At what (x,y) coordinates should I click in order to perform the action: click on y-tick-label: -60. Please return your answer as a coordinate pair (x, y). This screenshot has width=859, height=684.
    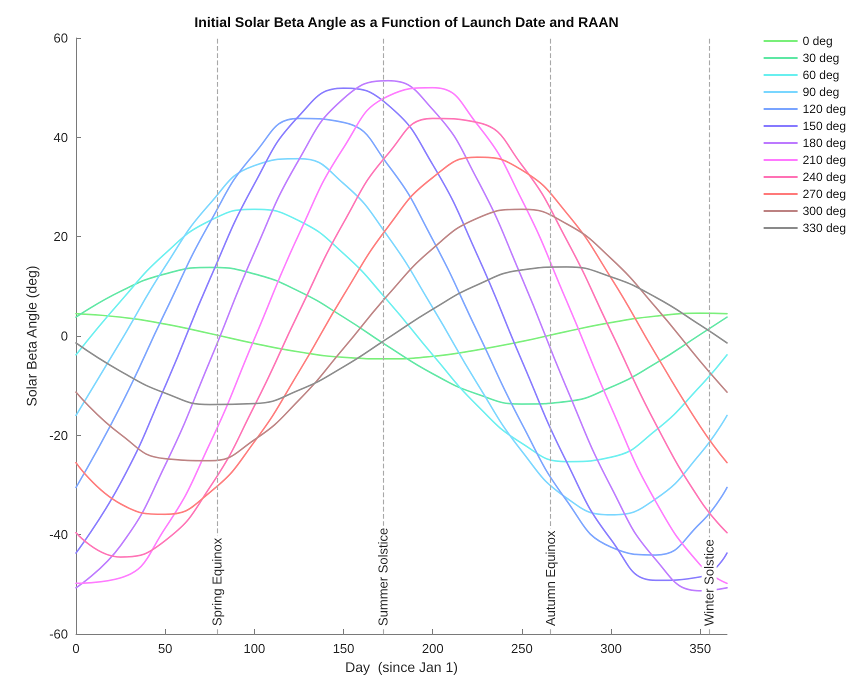
    Looking at the image, I should click on (58, 634).